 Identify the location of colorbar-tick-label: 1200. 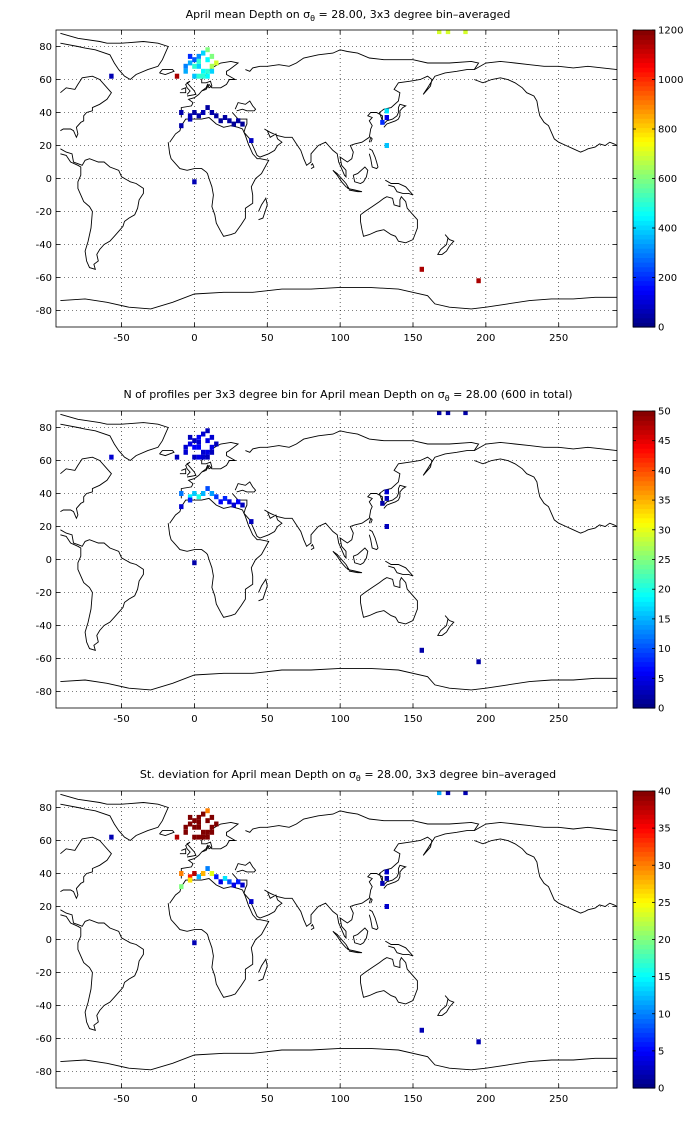
(670, 31).